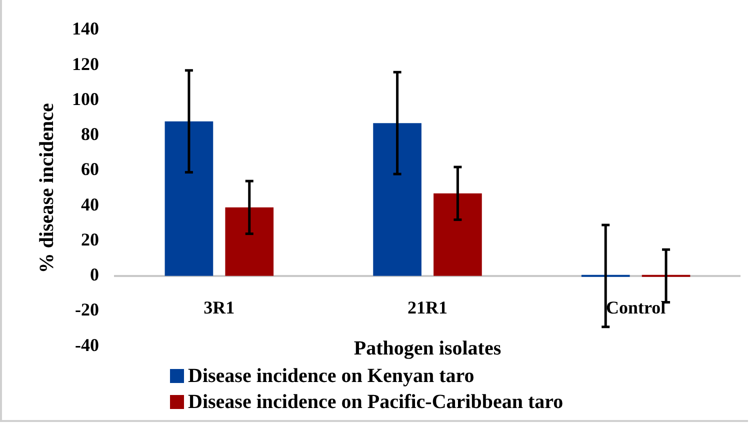  I want to click on y-tick-label: 80, so click(90, 134).